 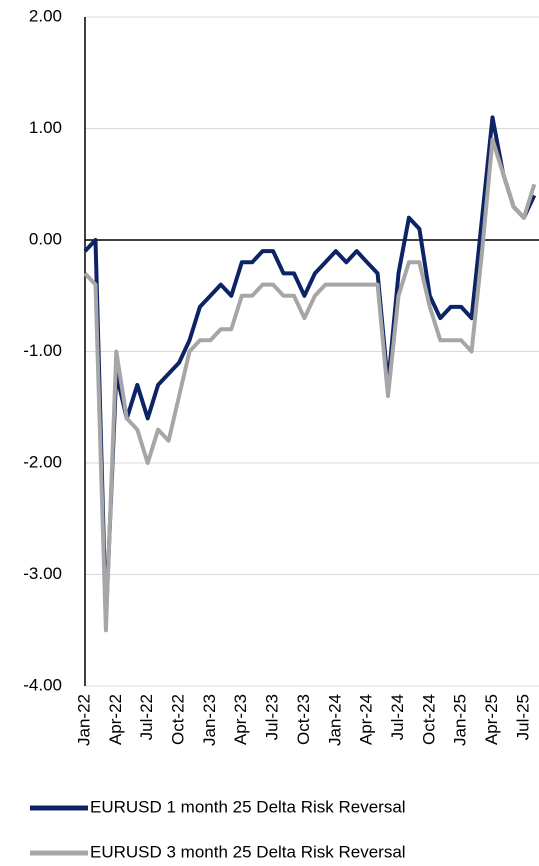 I want to click on x-tick-label: Jul-23, so click(x=272, y=717).